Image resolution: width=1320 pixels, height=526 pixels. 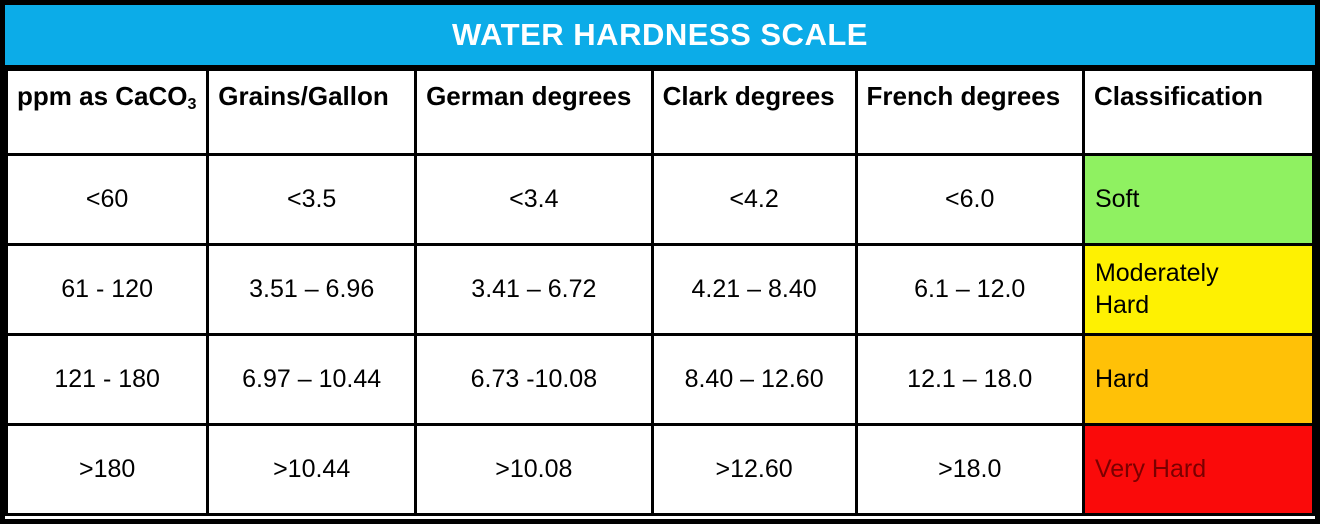 I want to click on cell-clark: >12.60, so click(x=754, y=469).